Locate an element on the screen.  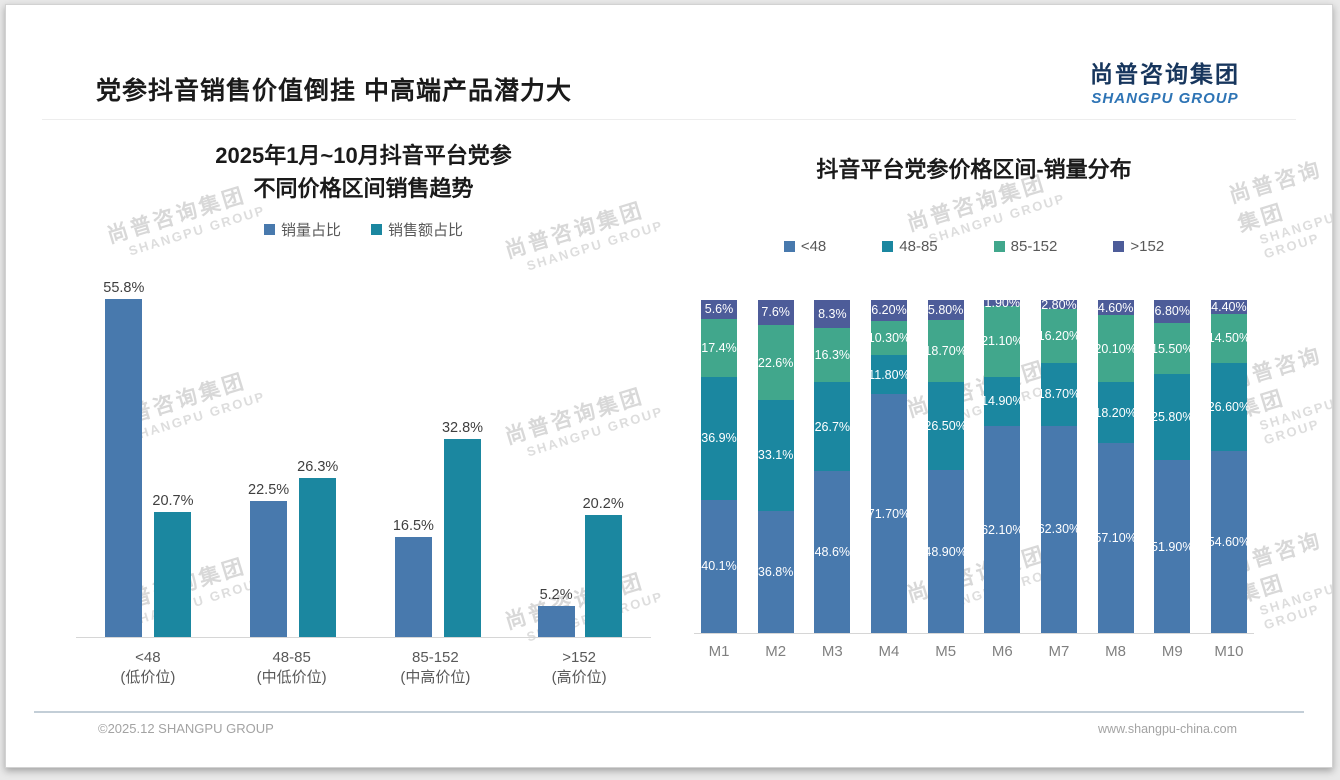
segment-value-label: 11.80% is located at coordinates (889, 374).